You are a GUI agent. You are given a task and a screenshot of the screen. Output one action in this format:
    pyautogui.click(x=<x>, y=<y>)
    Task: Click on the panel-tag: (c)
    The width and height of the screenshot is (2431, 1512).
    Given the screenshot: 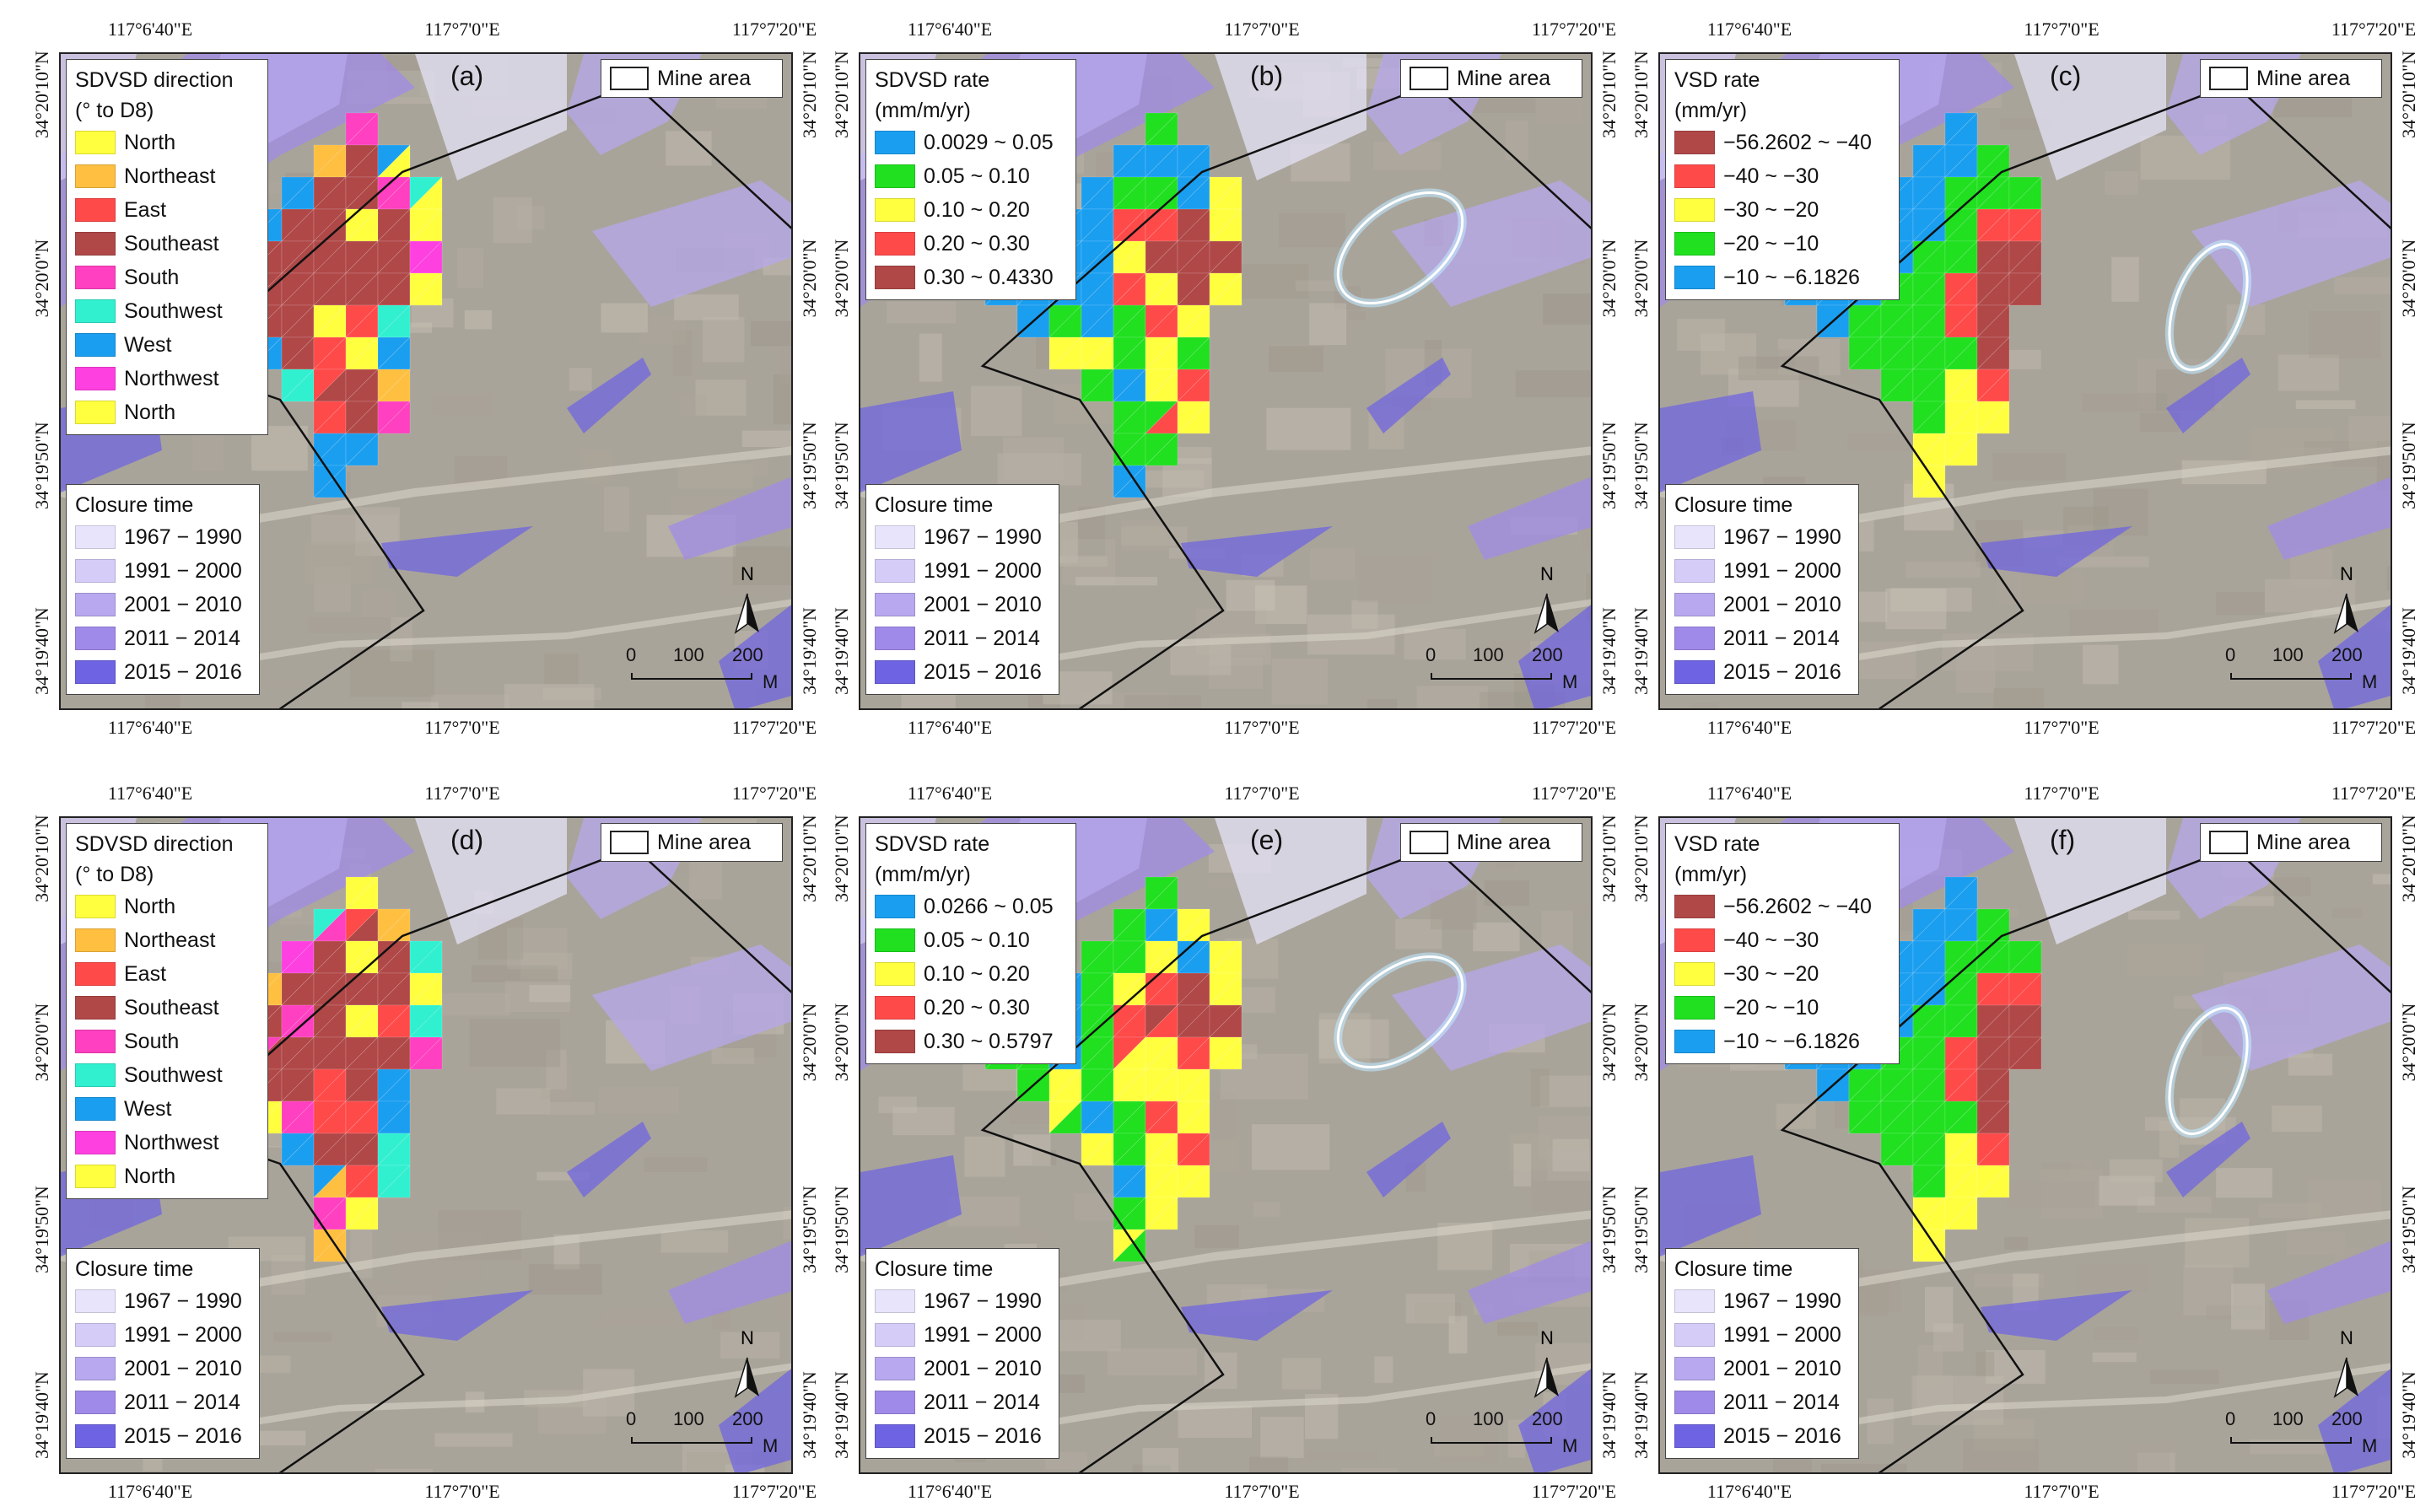 What is the action you would take?
    pyautogui.click(x=2066, y=76)
    